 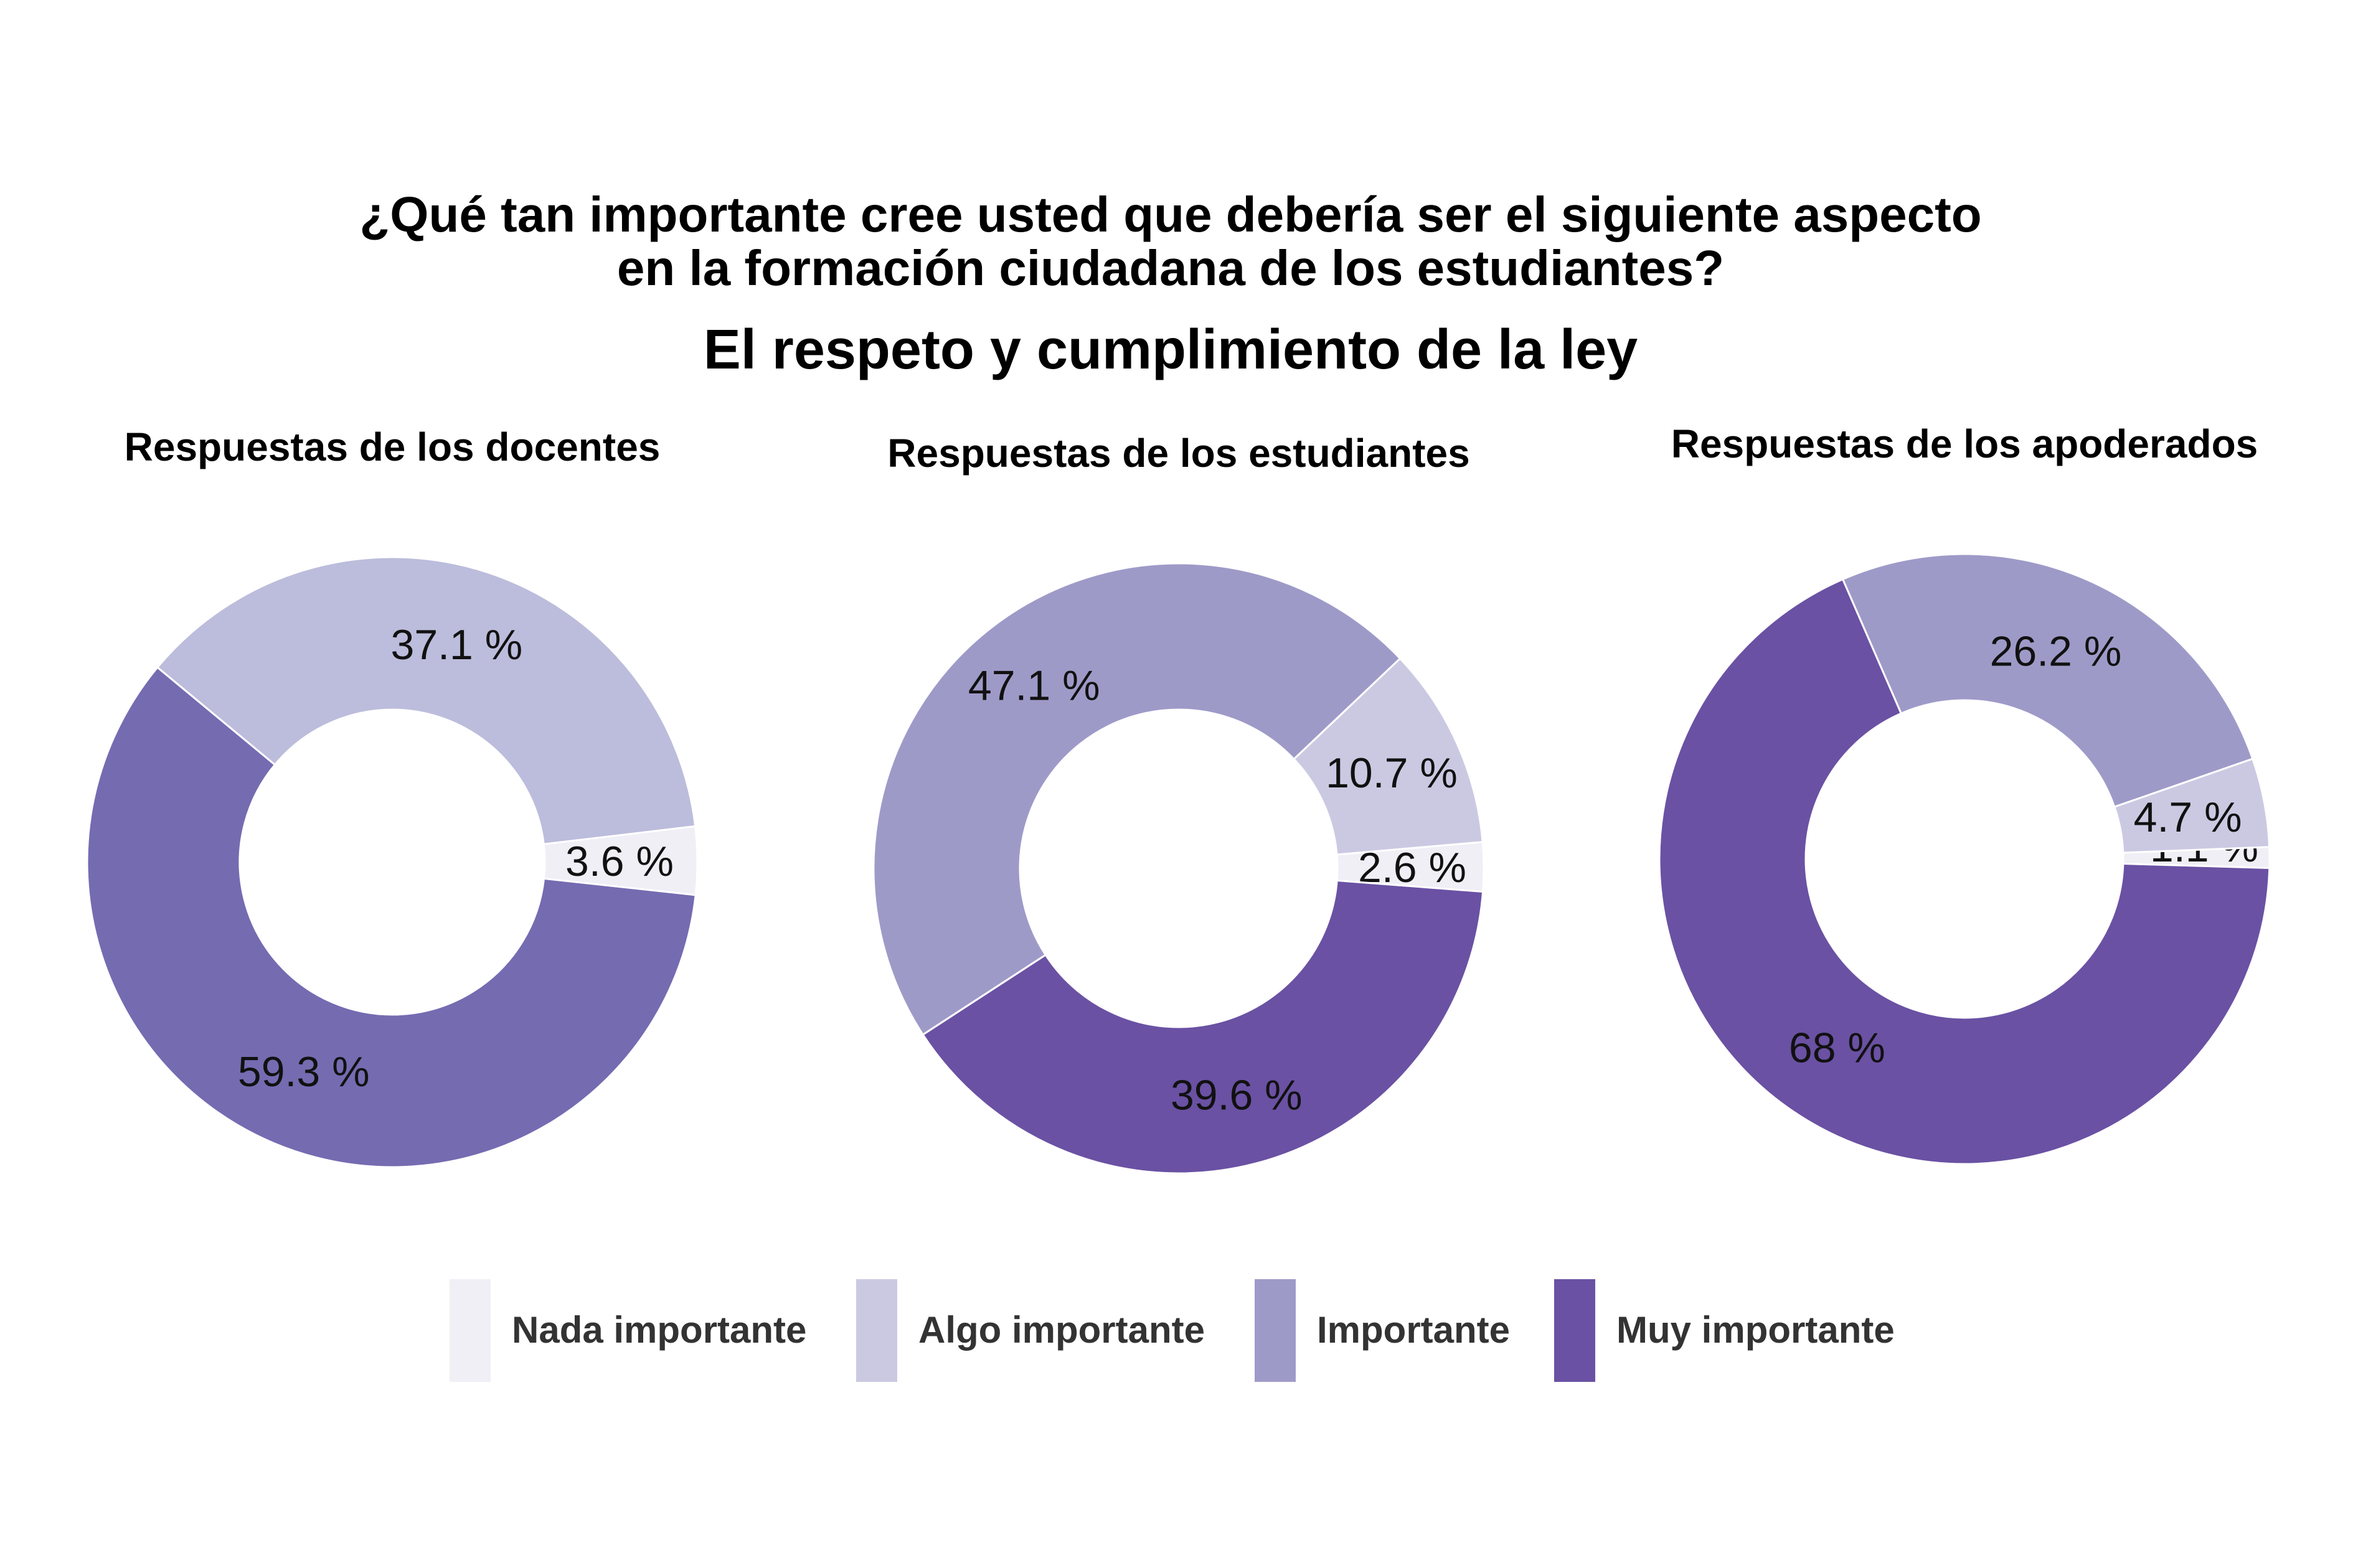 I want to click on slice-value-label: 3.6 %, so click(x=619, y=861).